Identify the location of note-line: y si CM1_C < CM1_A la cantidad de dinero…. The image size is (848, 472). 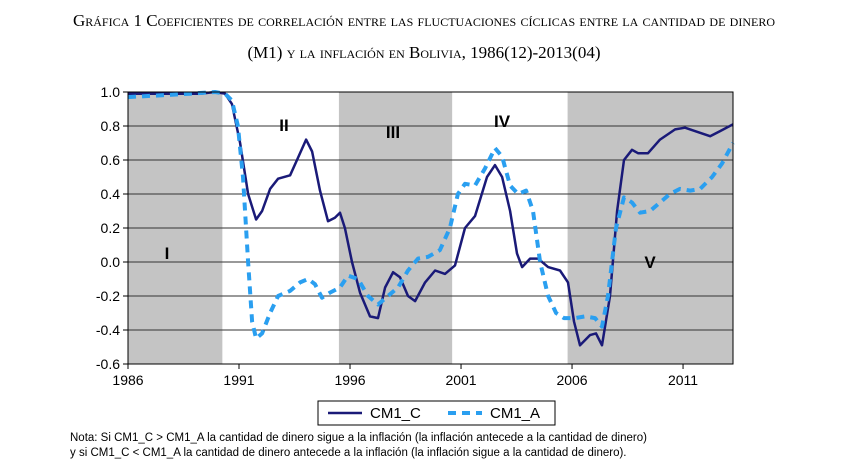
(348, 453).